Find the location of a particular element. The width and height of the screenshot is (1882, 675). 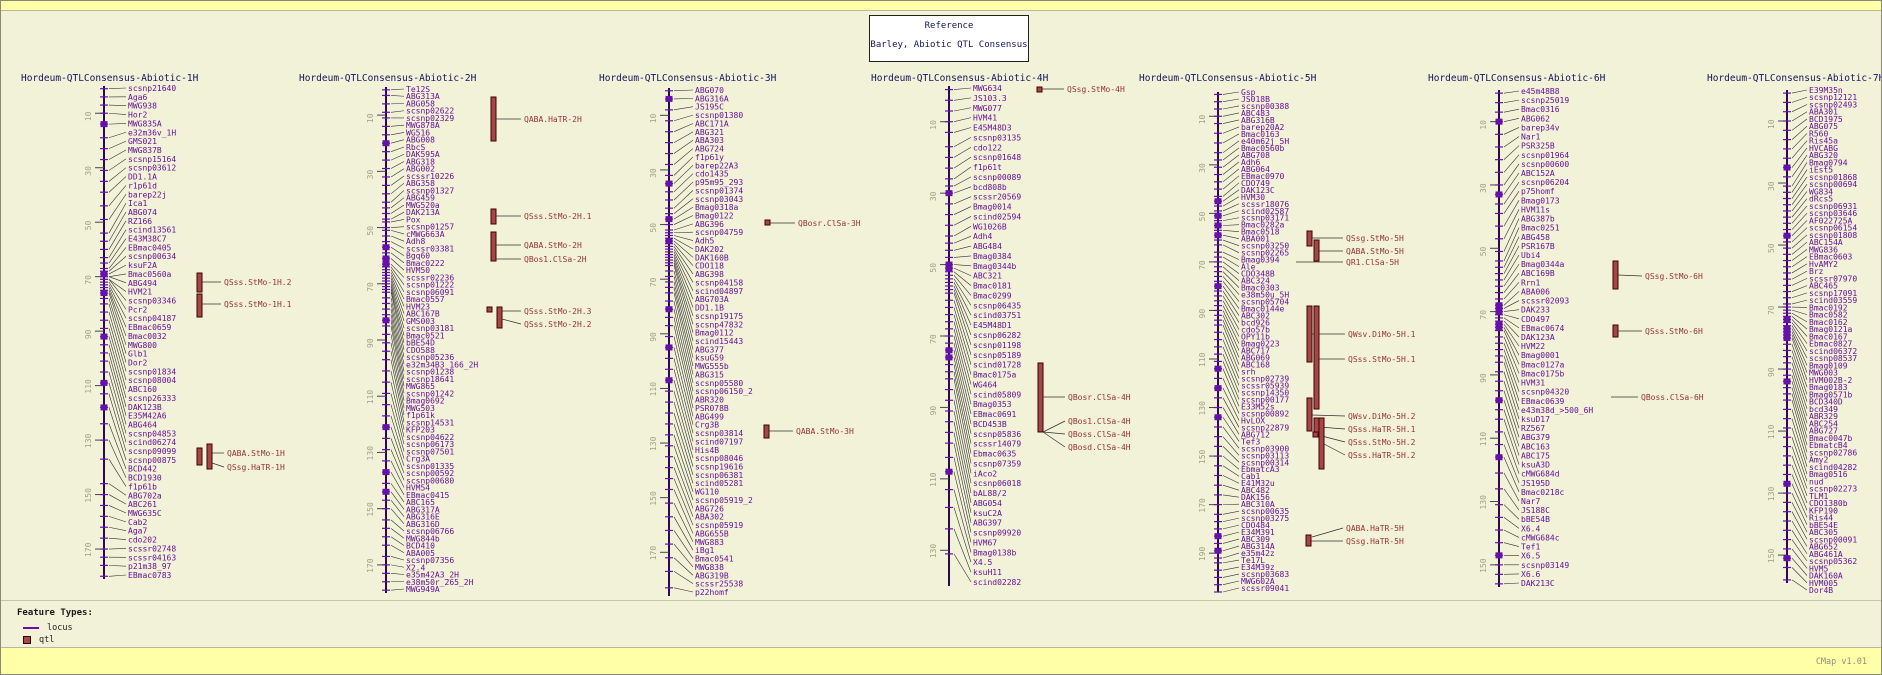

locus-label: HVM11s is located at coordinates (1535, 209).